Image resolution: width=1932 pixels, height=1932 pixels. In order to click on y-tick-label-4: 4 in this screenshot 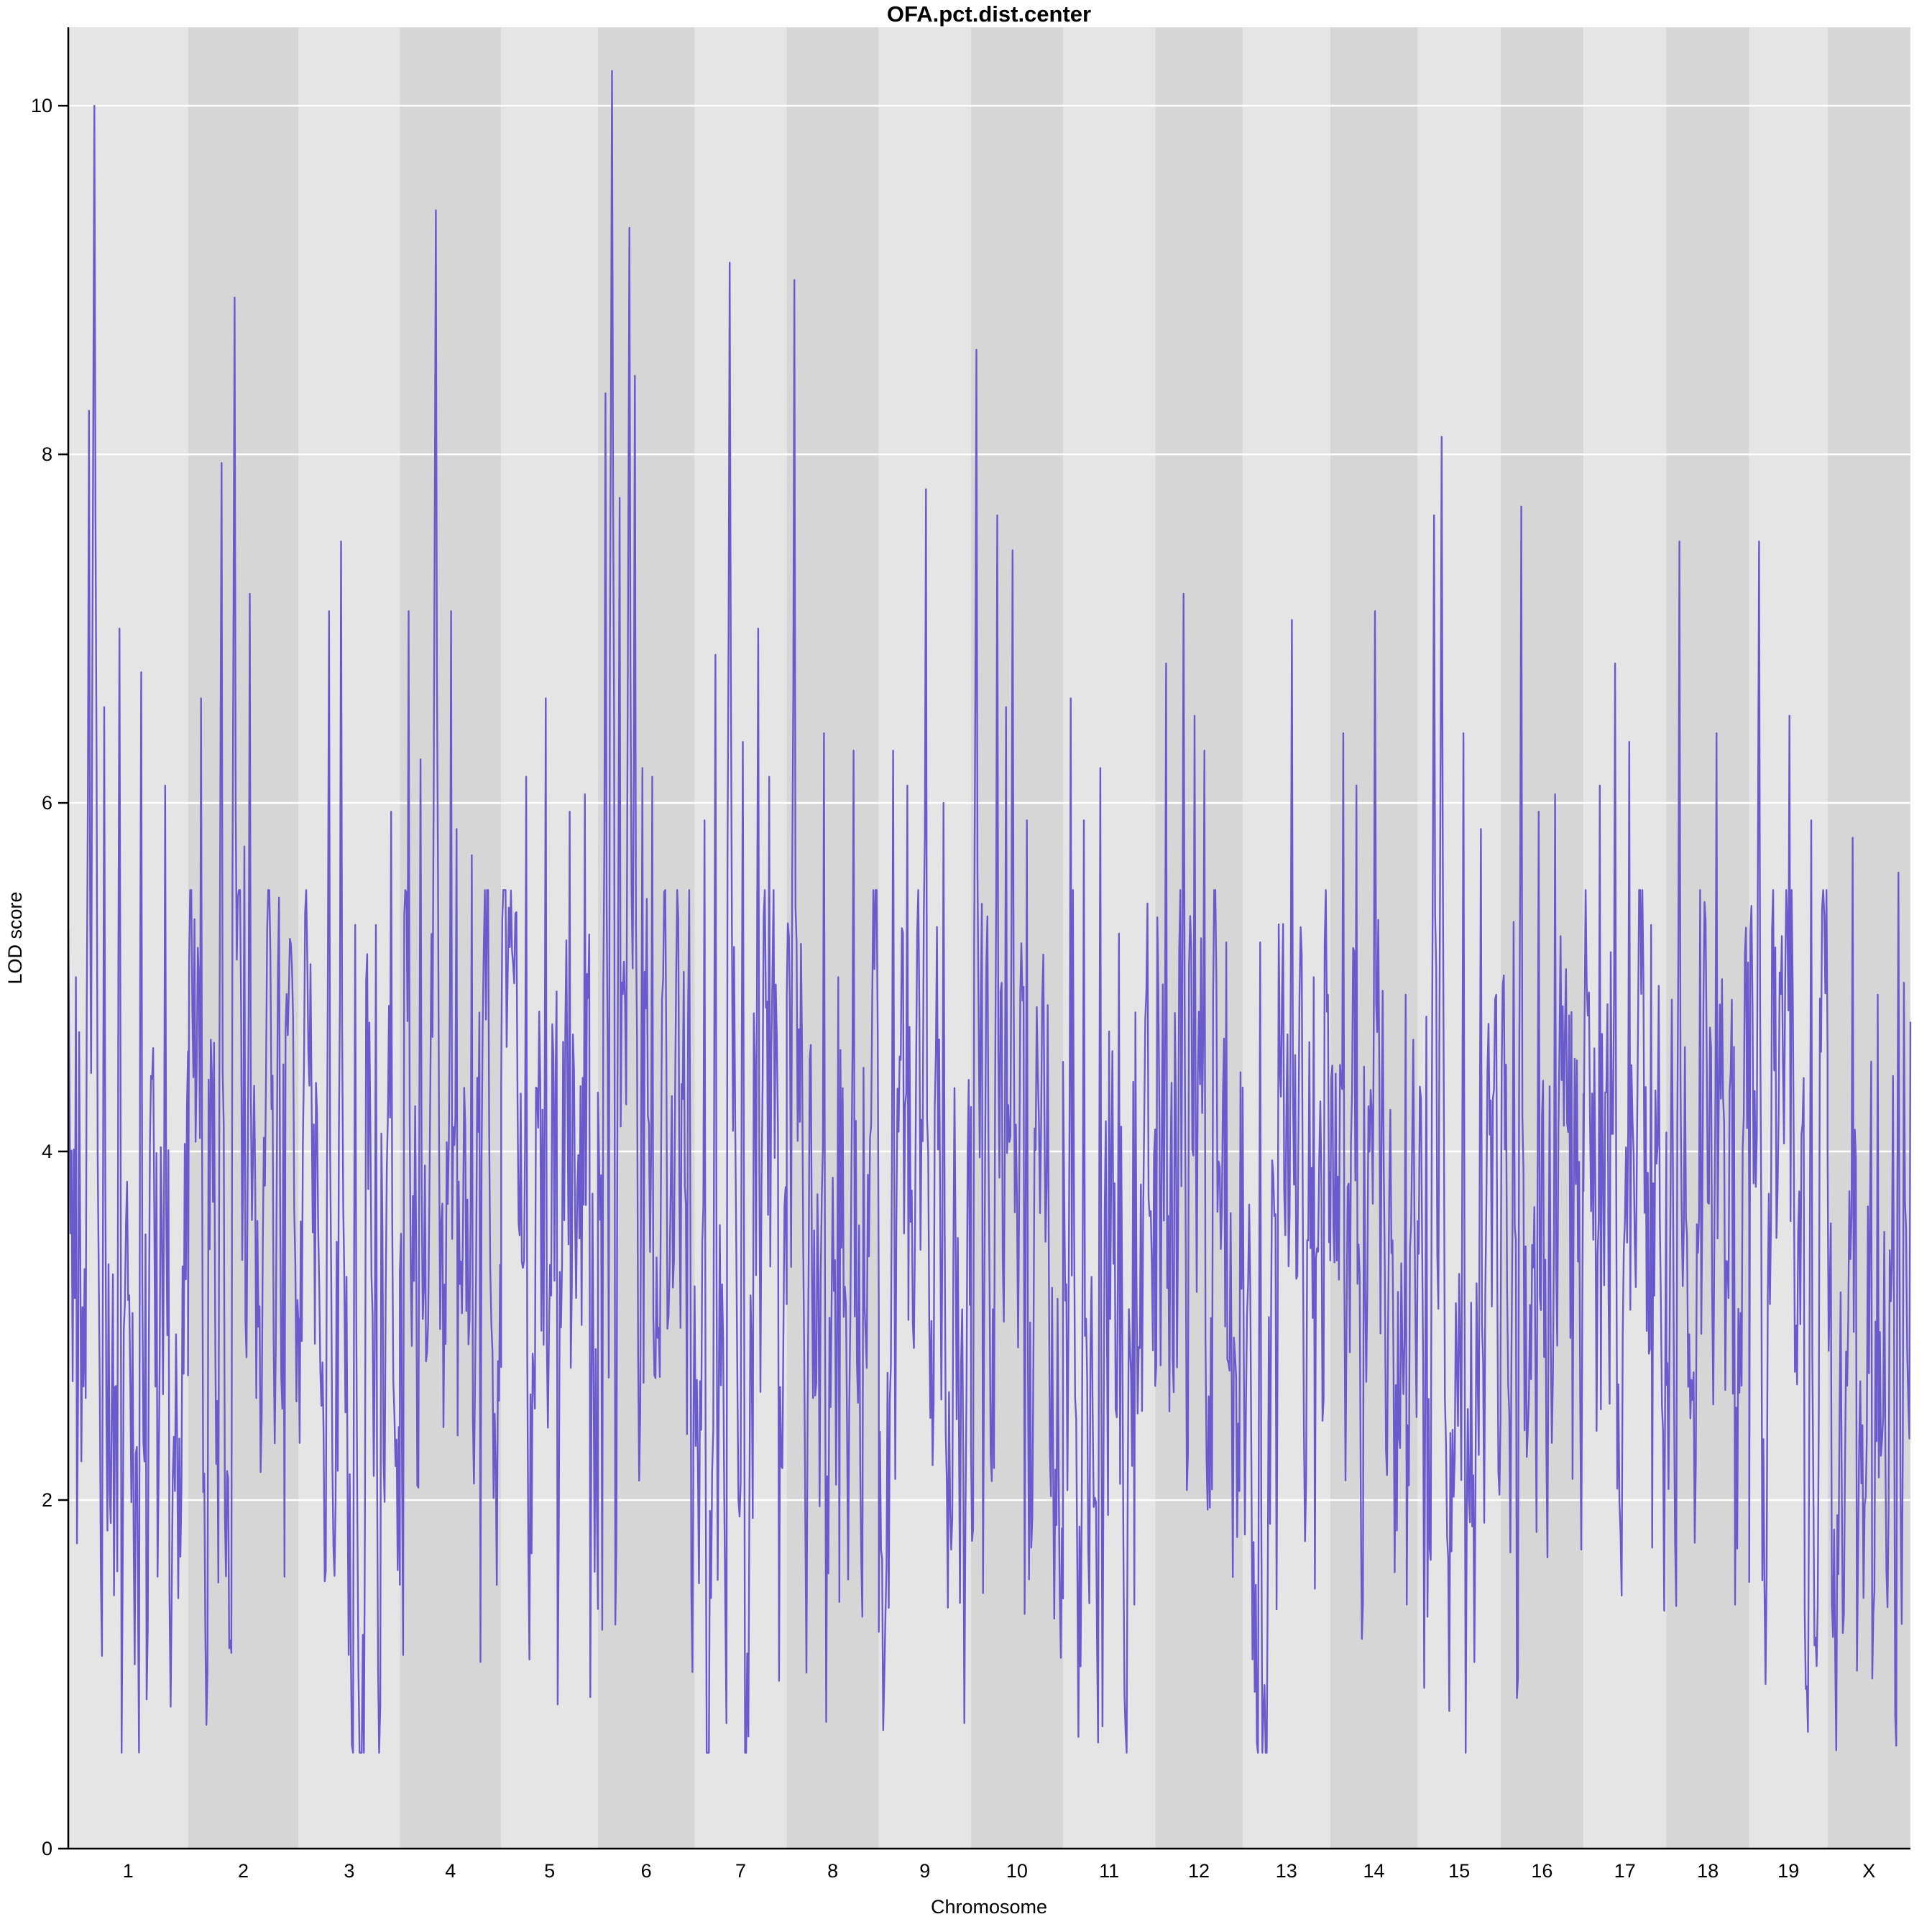, I will do `click(47, 1151)`.